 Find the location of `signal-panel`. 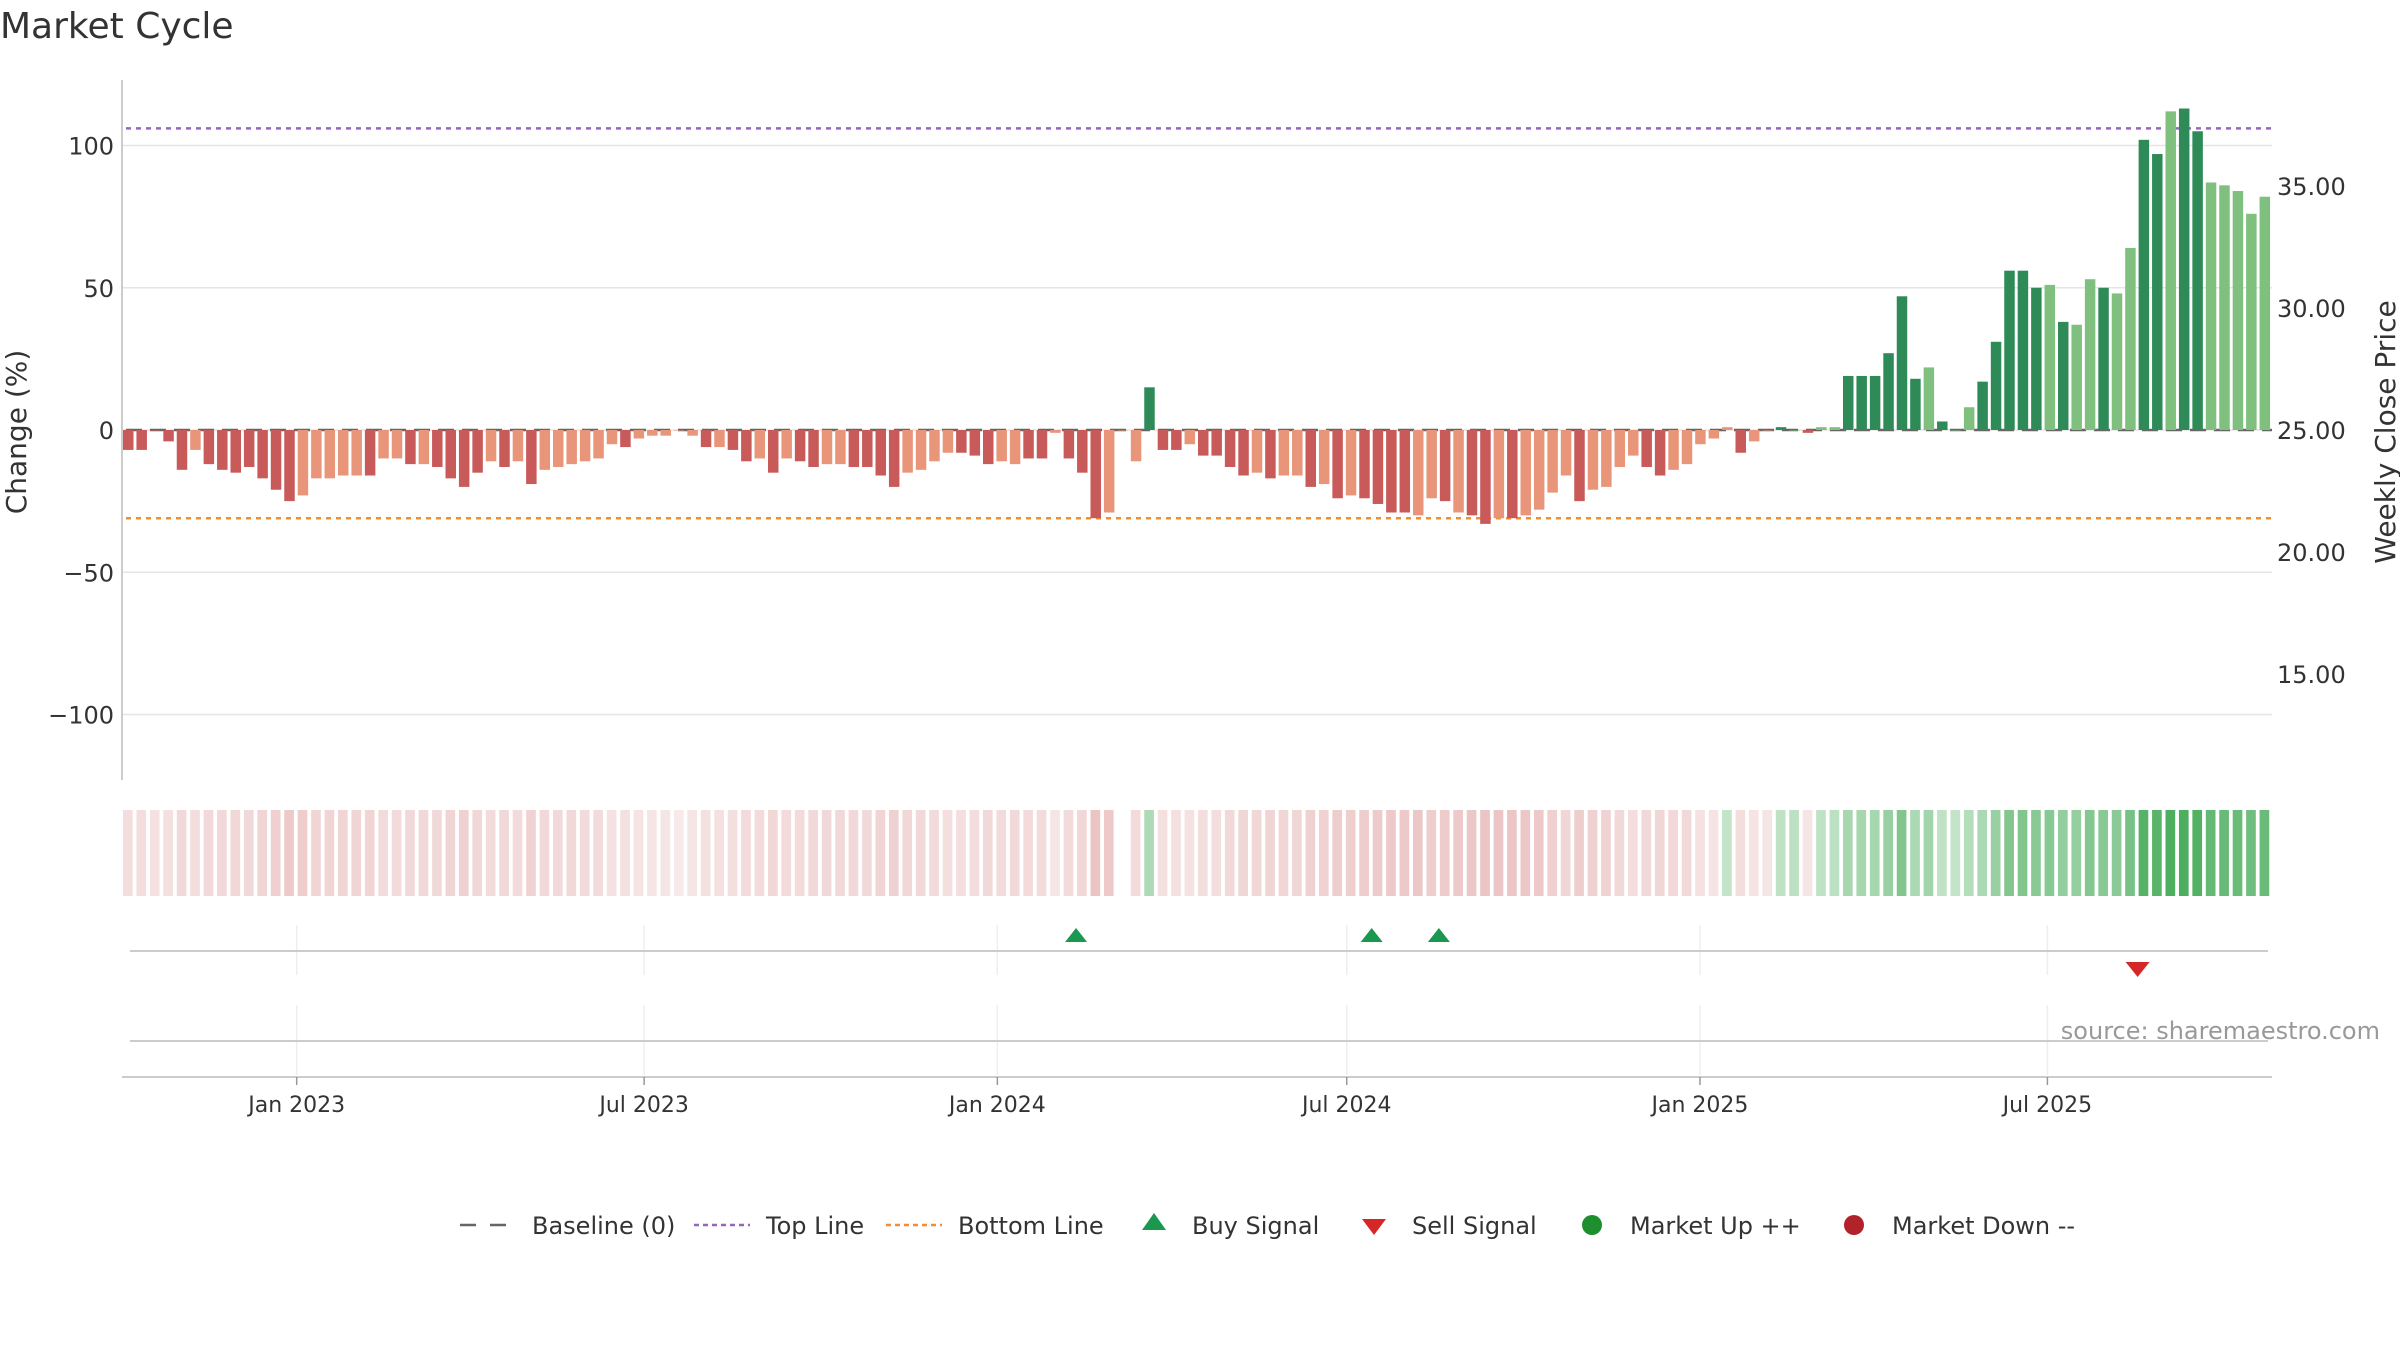

signal-panel is located at coordinates (1199, 1000).